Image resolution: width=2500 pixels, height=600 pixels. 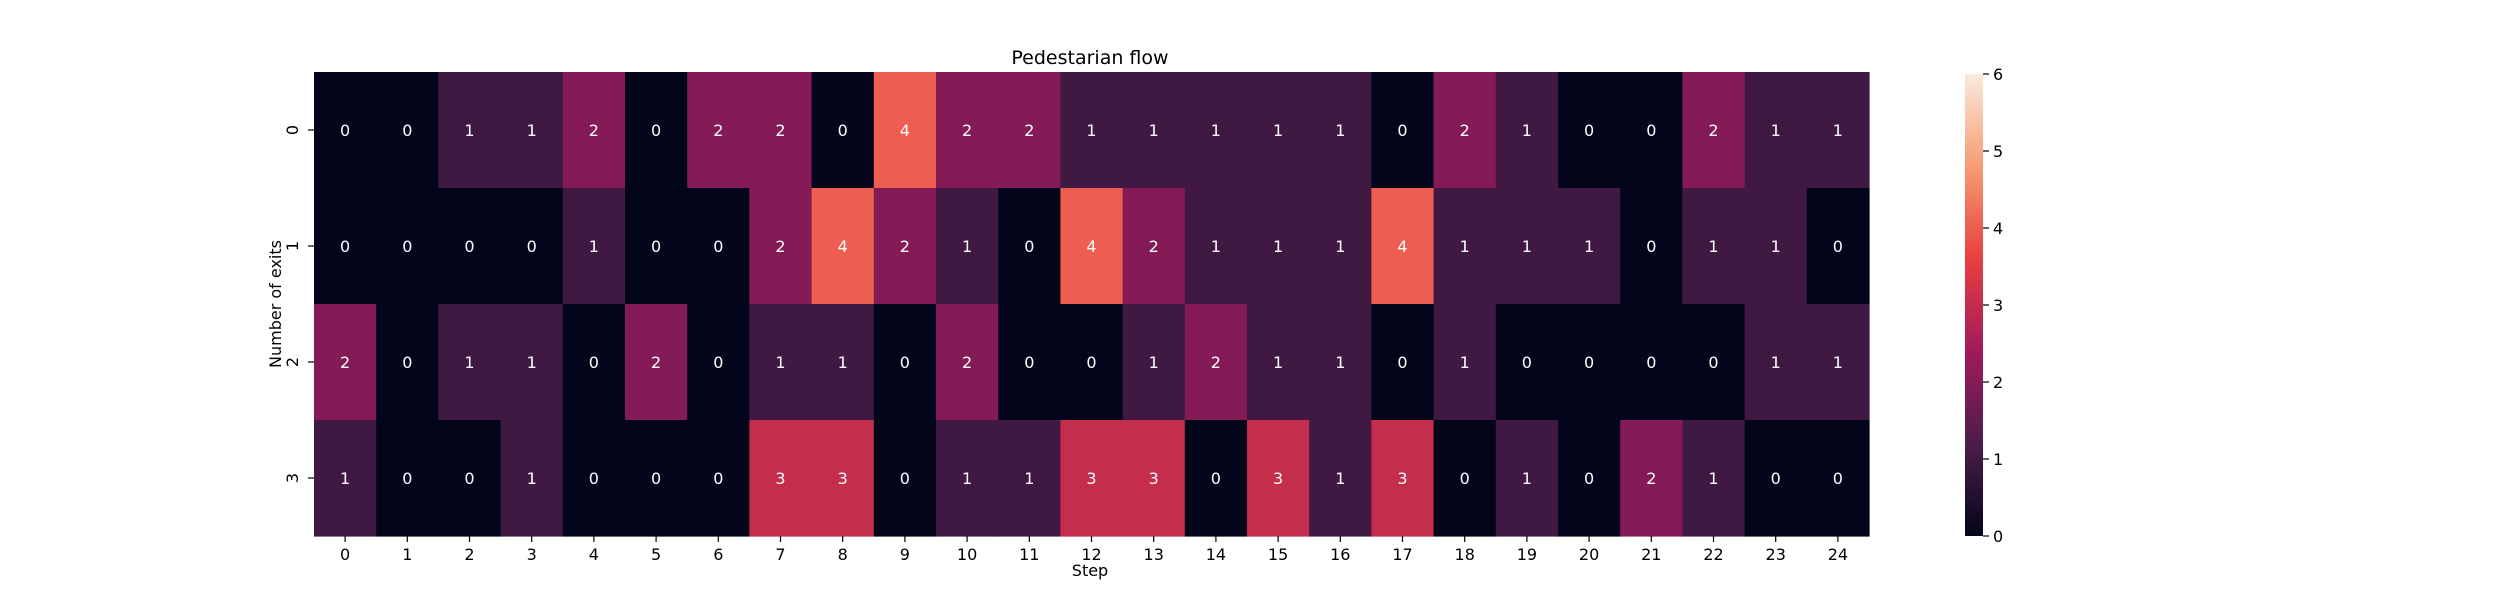 What do you see at coordinates (967, 554) in the screenshot?
I see `x-tick-label: 10` at bounding box center [967, 554].